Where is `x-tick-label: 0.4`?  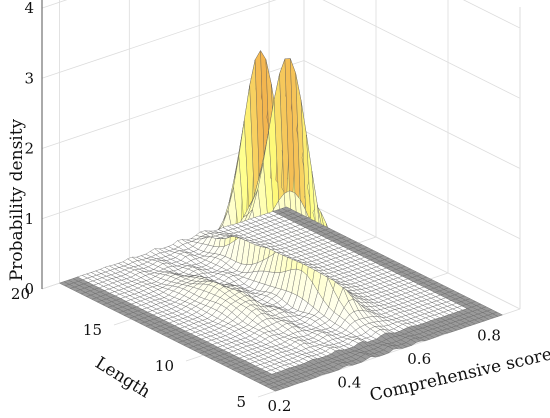
x-tick-label: 0.4 is located at coordinates (349, 383).